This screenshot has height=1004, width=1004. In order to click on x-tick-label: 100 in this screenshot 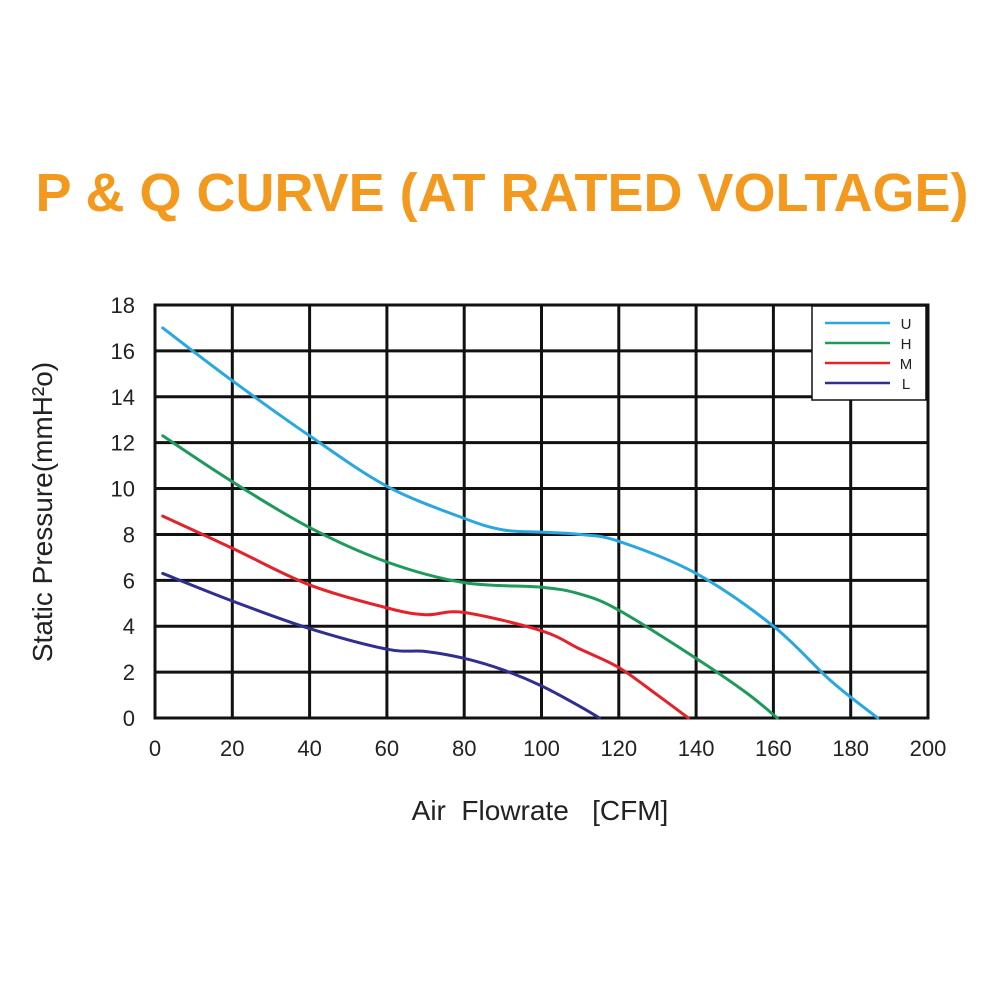, I will do `click(541, 748)`.